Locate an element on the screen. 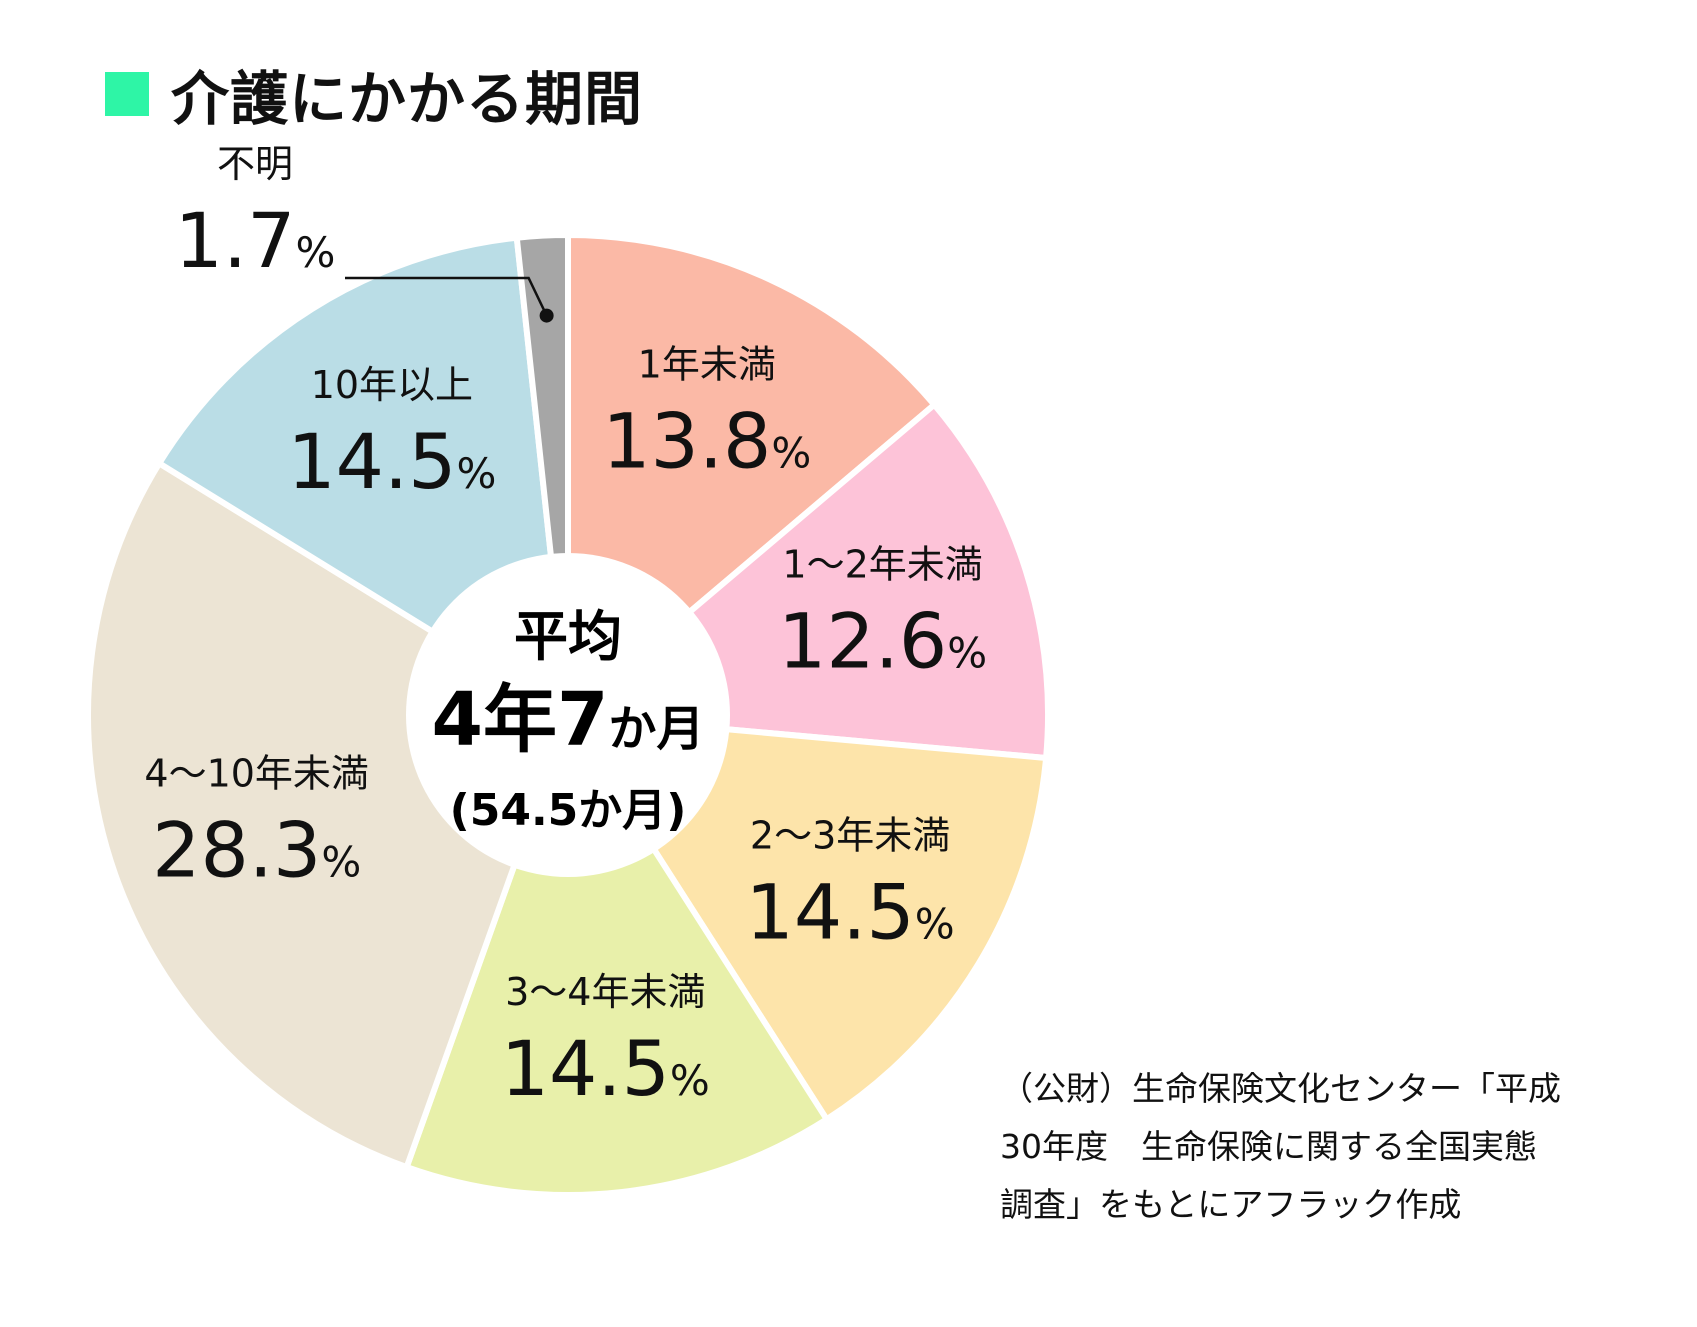 This screenshot has width=1697, height=1327. slice-label-1: 1年未満 is located at coordinates (707, 365).